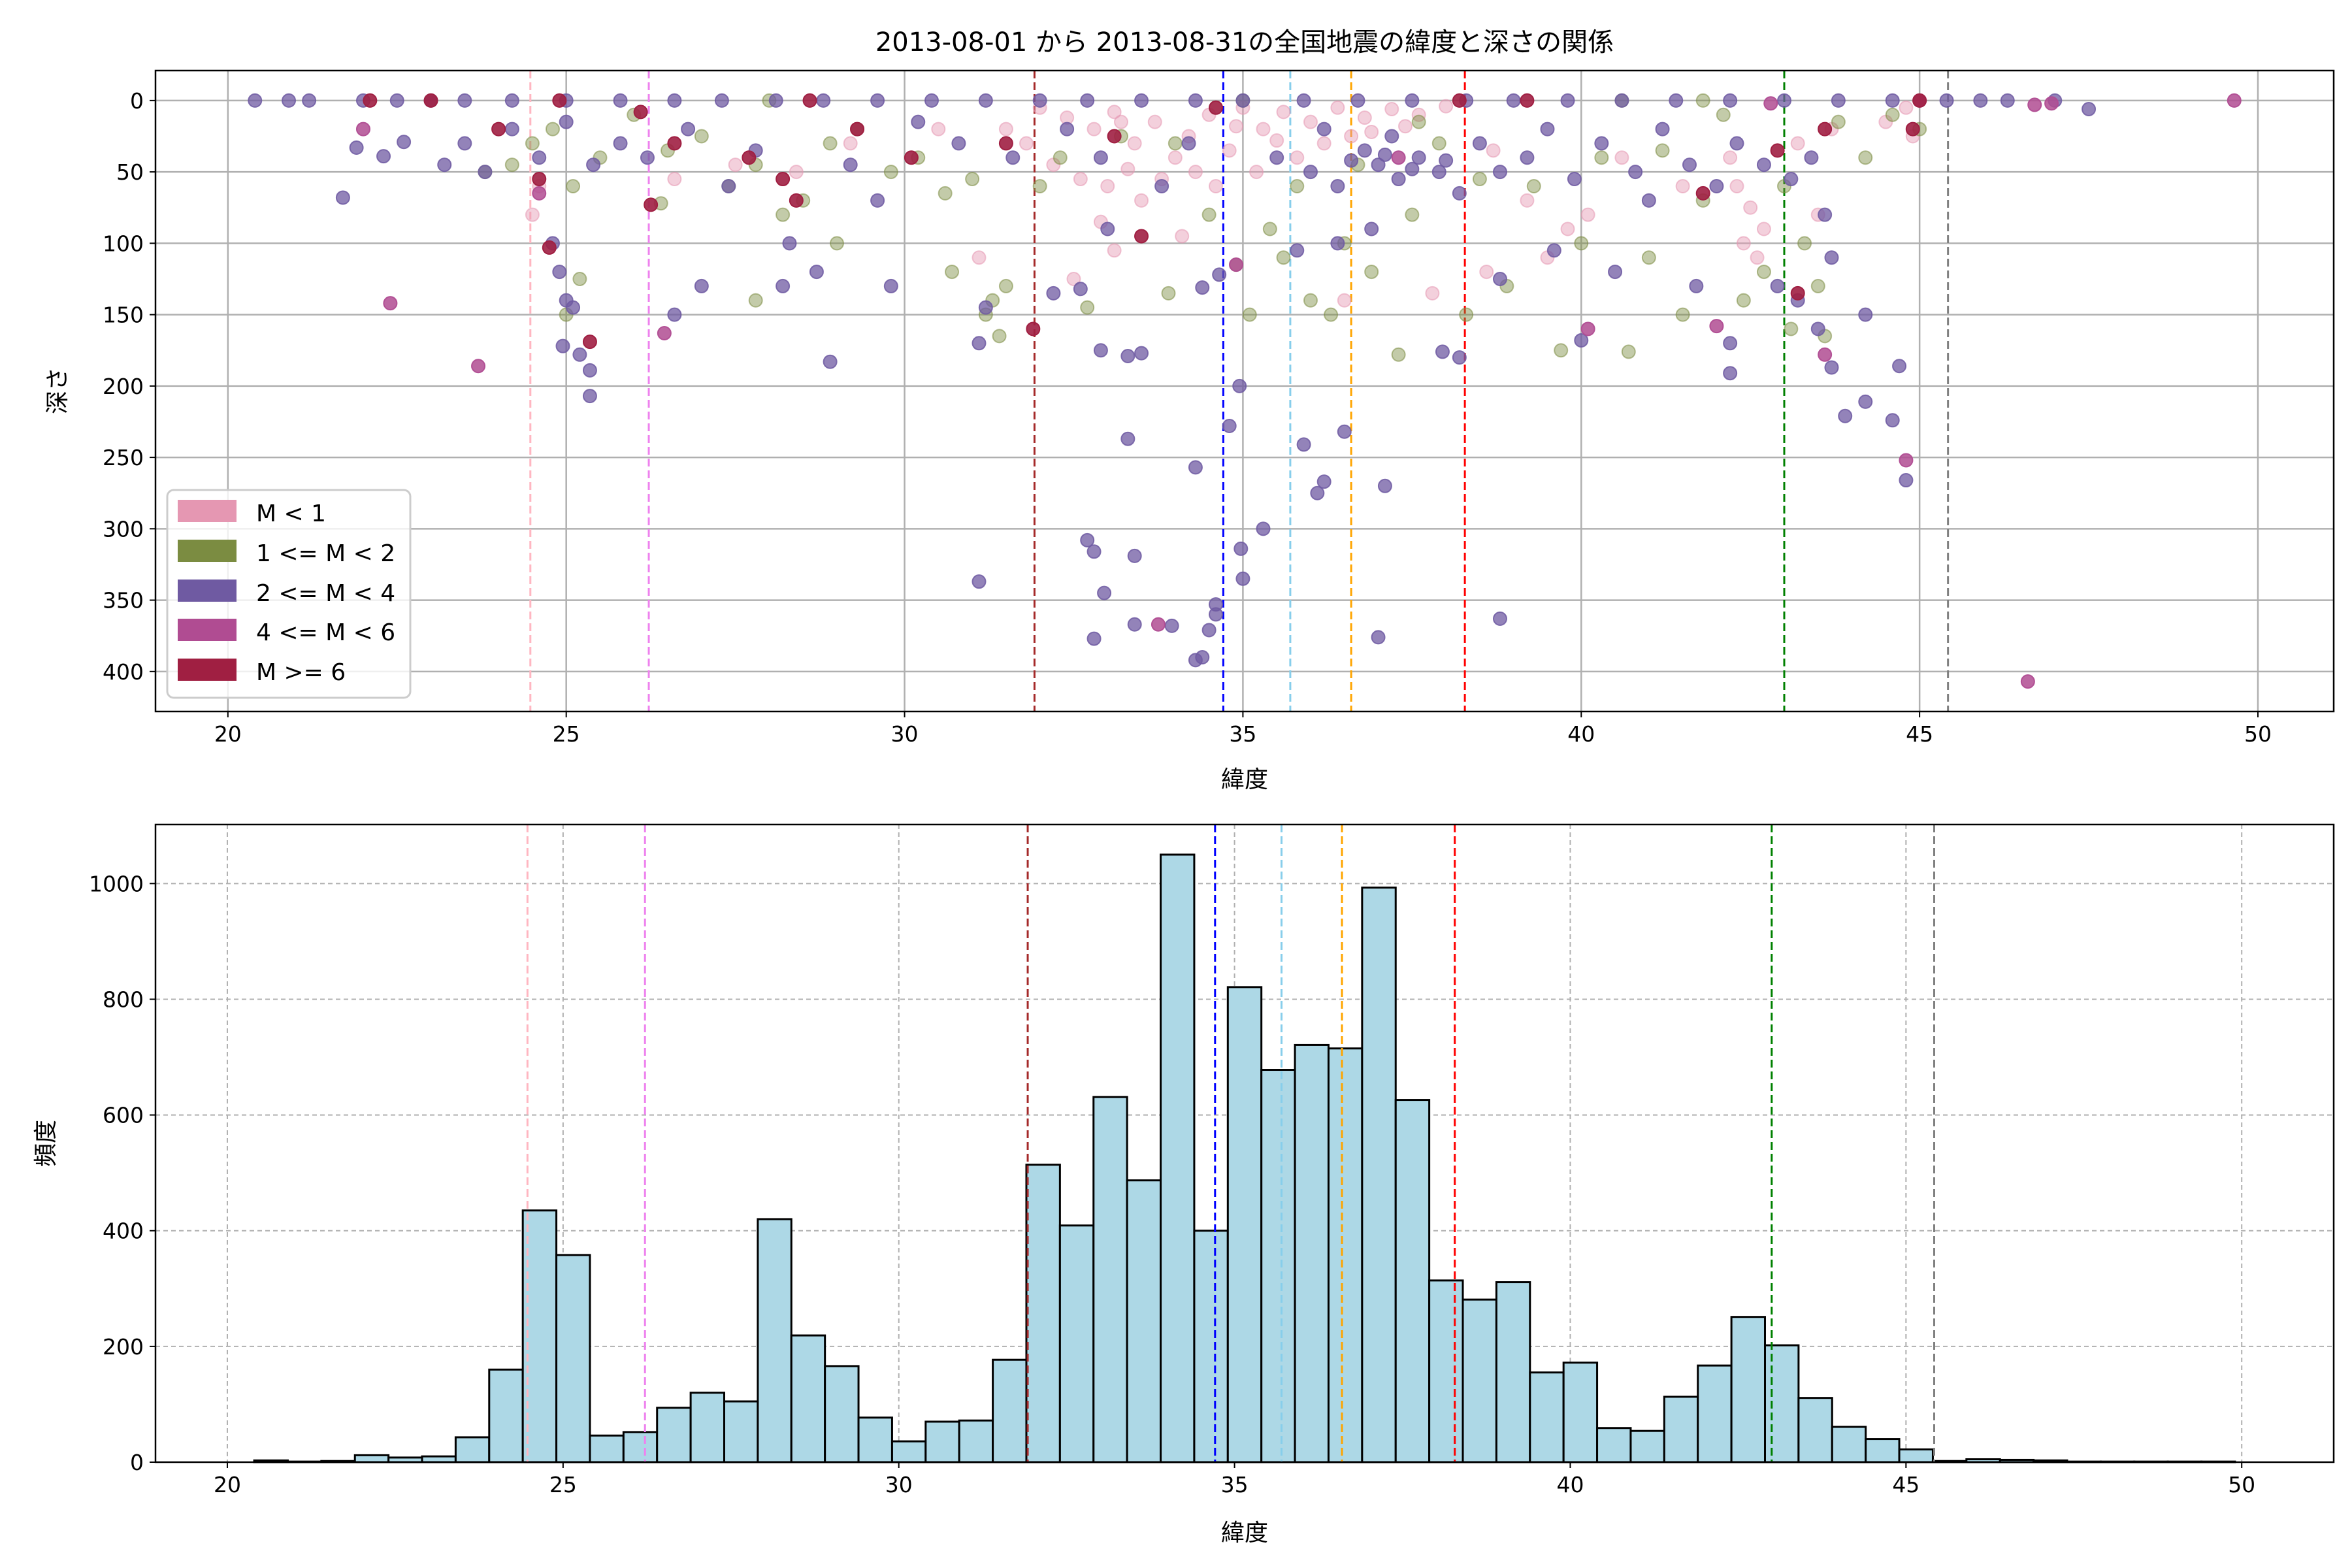 This screenshot has height=1568, width=2352. I want to click on x-tick-label: 40, so click(1570, 1484).